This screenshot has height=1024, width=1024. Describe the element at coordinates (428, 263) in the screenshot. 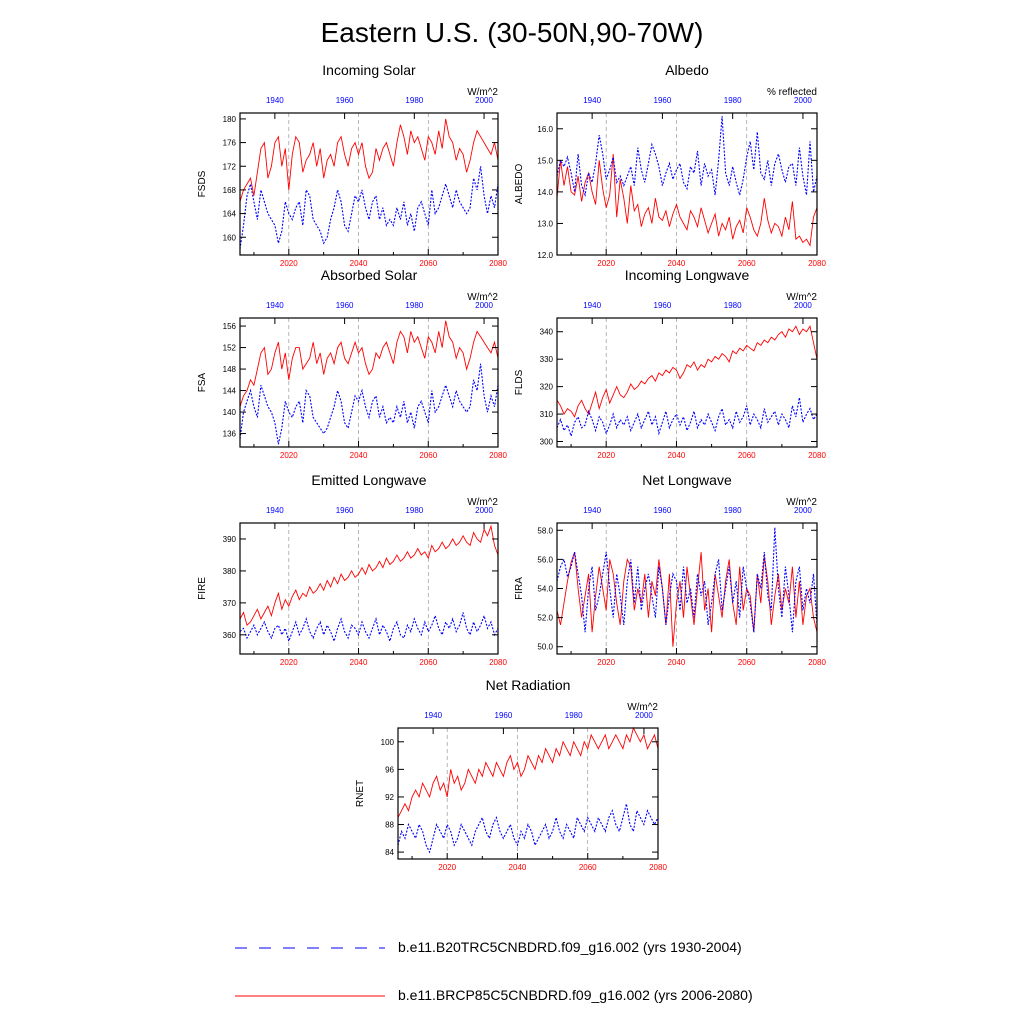

I see `fsds-xtick-bottom-label: 2060` at that location.